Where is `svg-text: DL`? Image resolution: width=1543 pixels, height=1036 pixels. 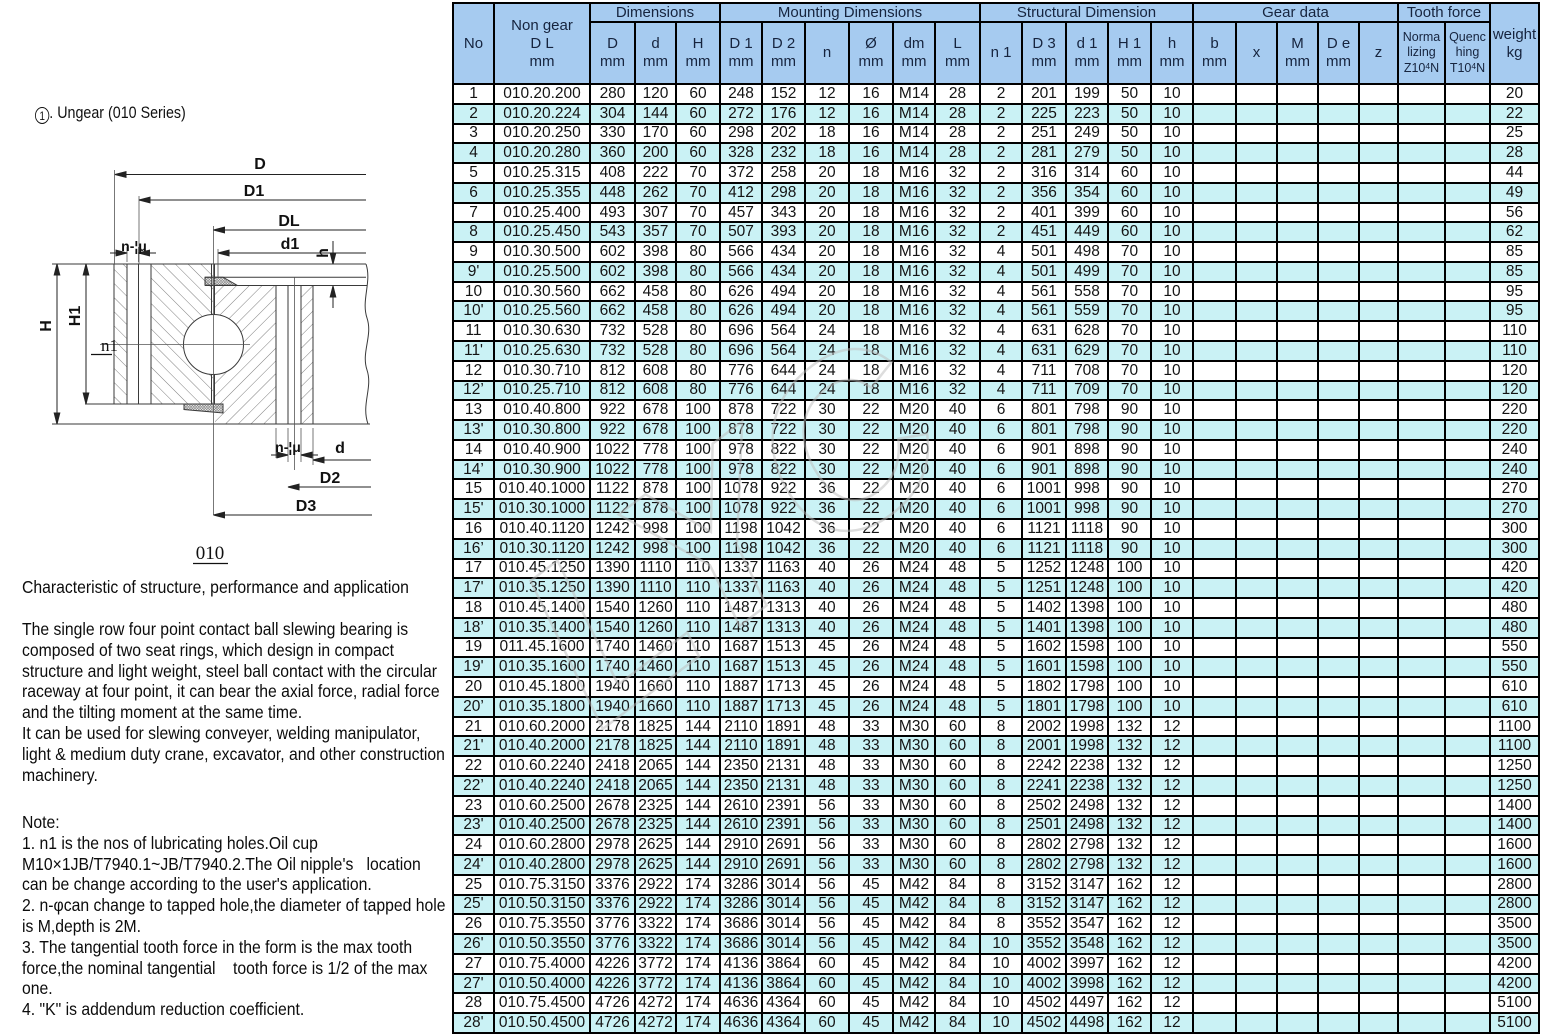
svg-text: DL is located at coordinates (289, 221).